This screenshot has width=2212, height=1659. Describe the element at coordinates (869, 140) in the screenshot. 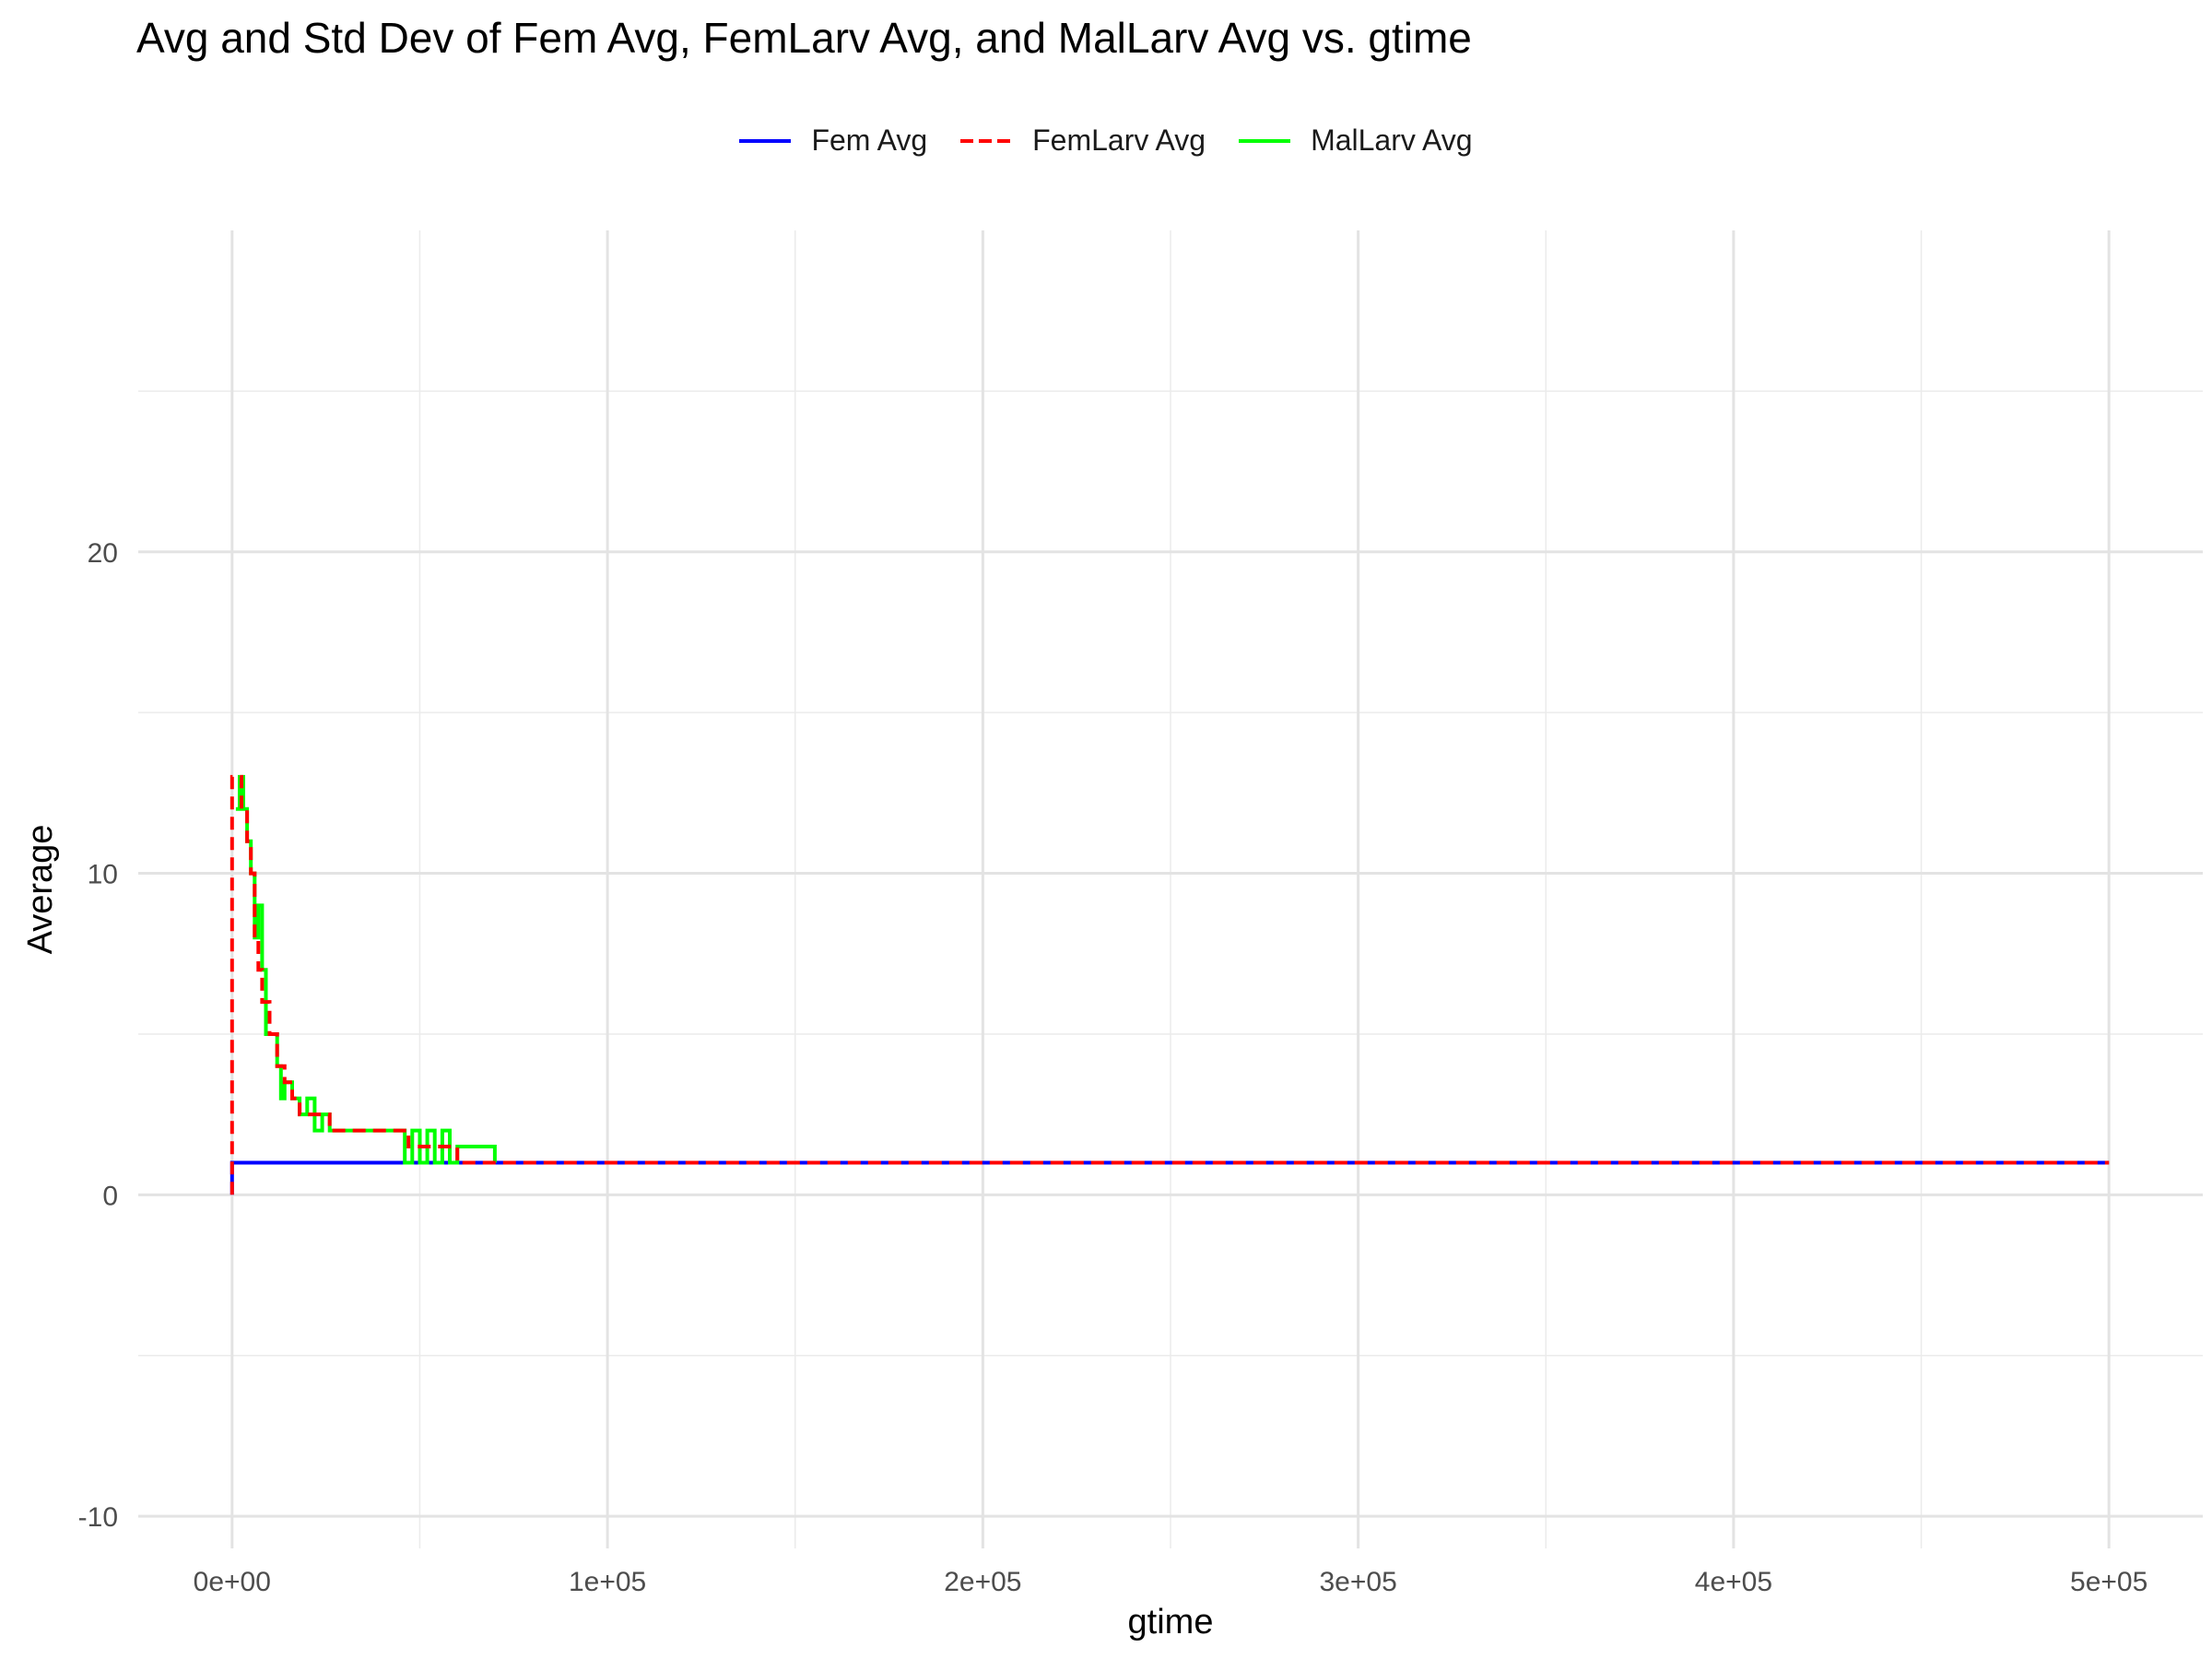

I see `legend-label-fem-avg: Fem Avg` at that location.